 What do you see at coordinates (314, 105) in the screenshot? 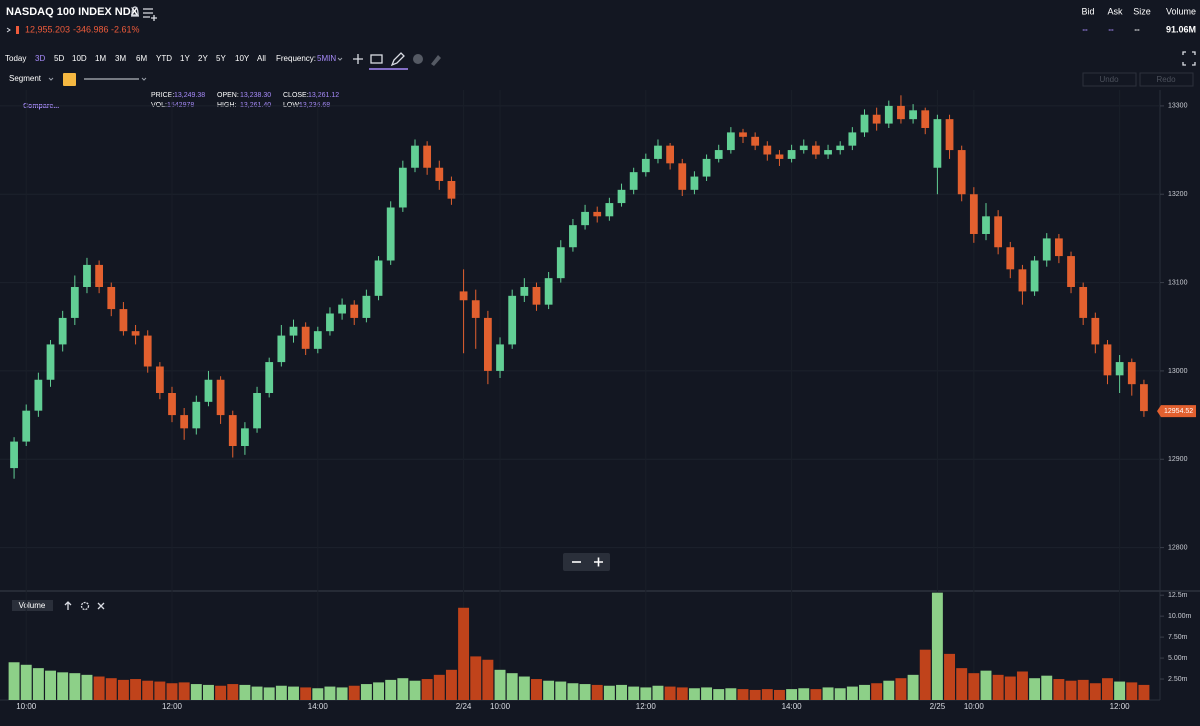
I see `info-value: 13,236.68` at bounding box center [314, 105].